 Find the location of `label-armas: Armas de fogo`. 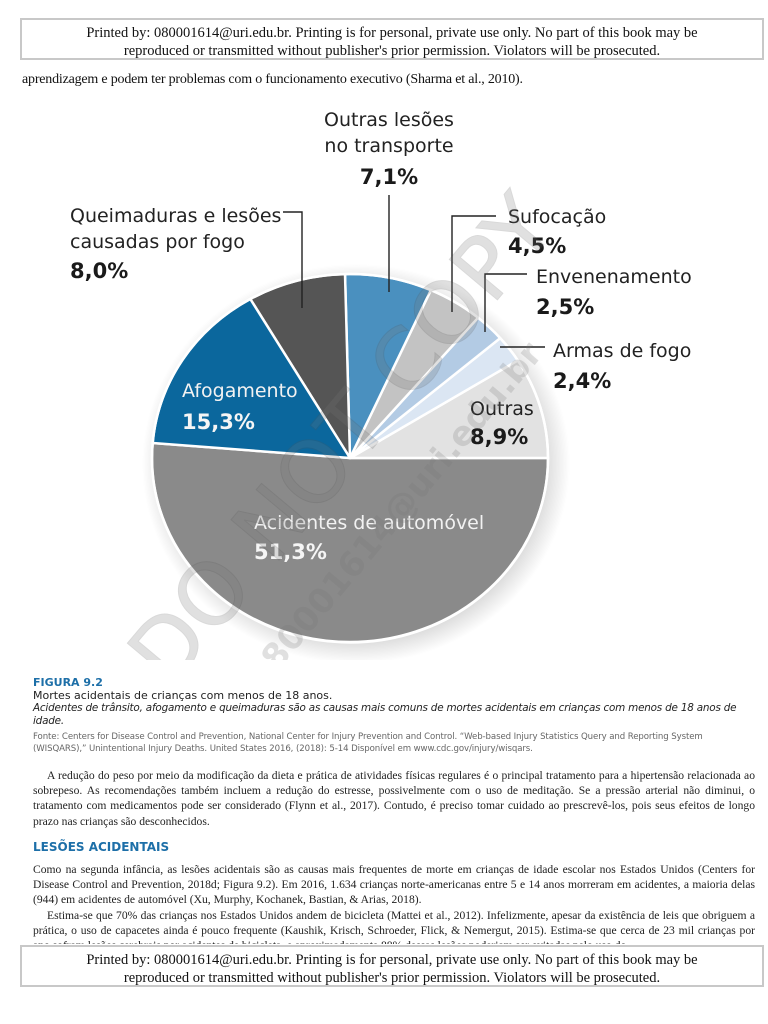

label-armas: Armas de fogo is located at coordinates (622, 351).